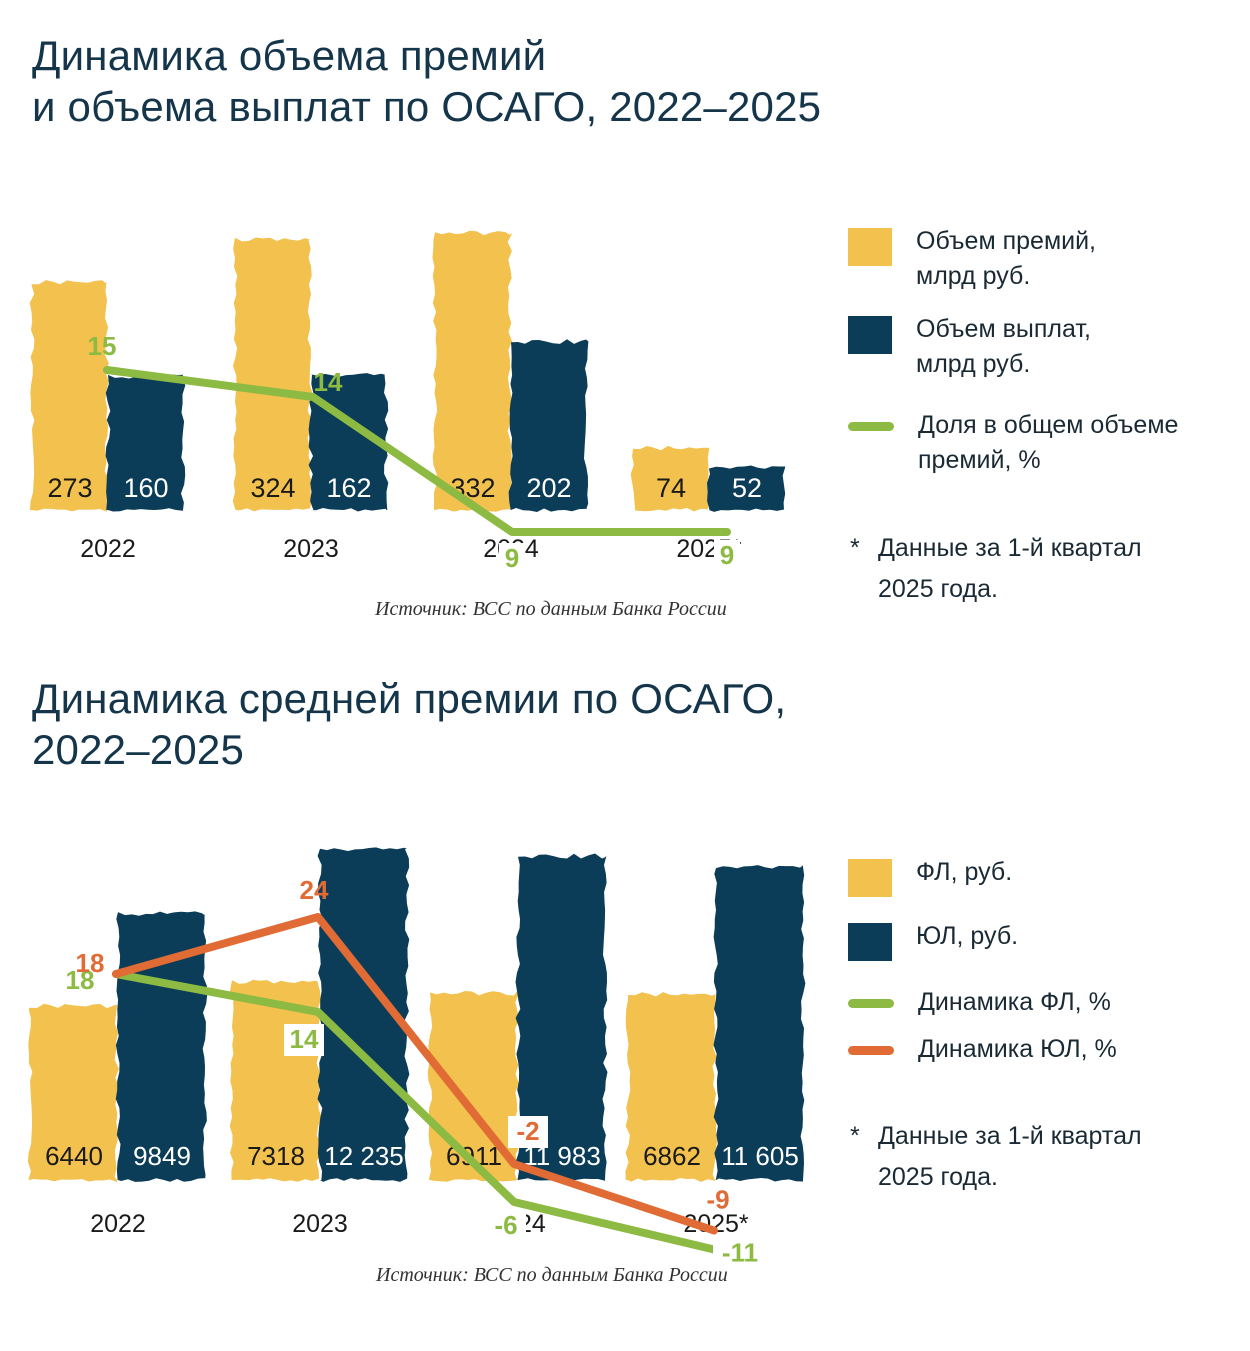 The height and width of the screenshot is (1351, 1250). I want to click on chart1-source: Источник: ВСС по данным Банка России, so click(551, 609).